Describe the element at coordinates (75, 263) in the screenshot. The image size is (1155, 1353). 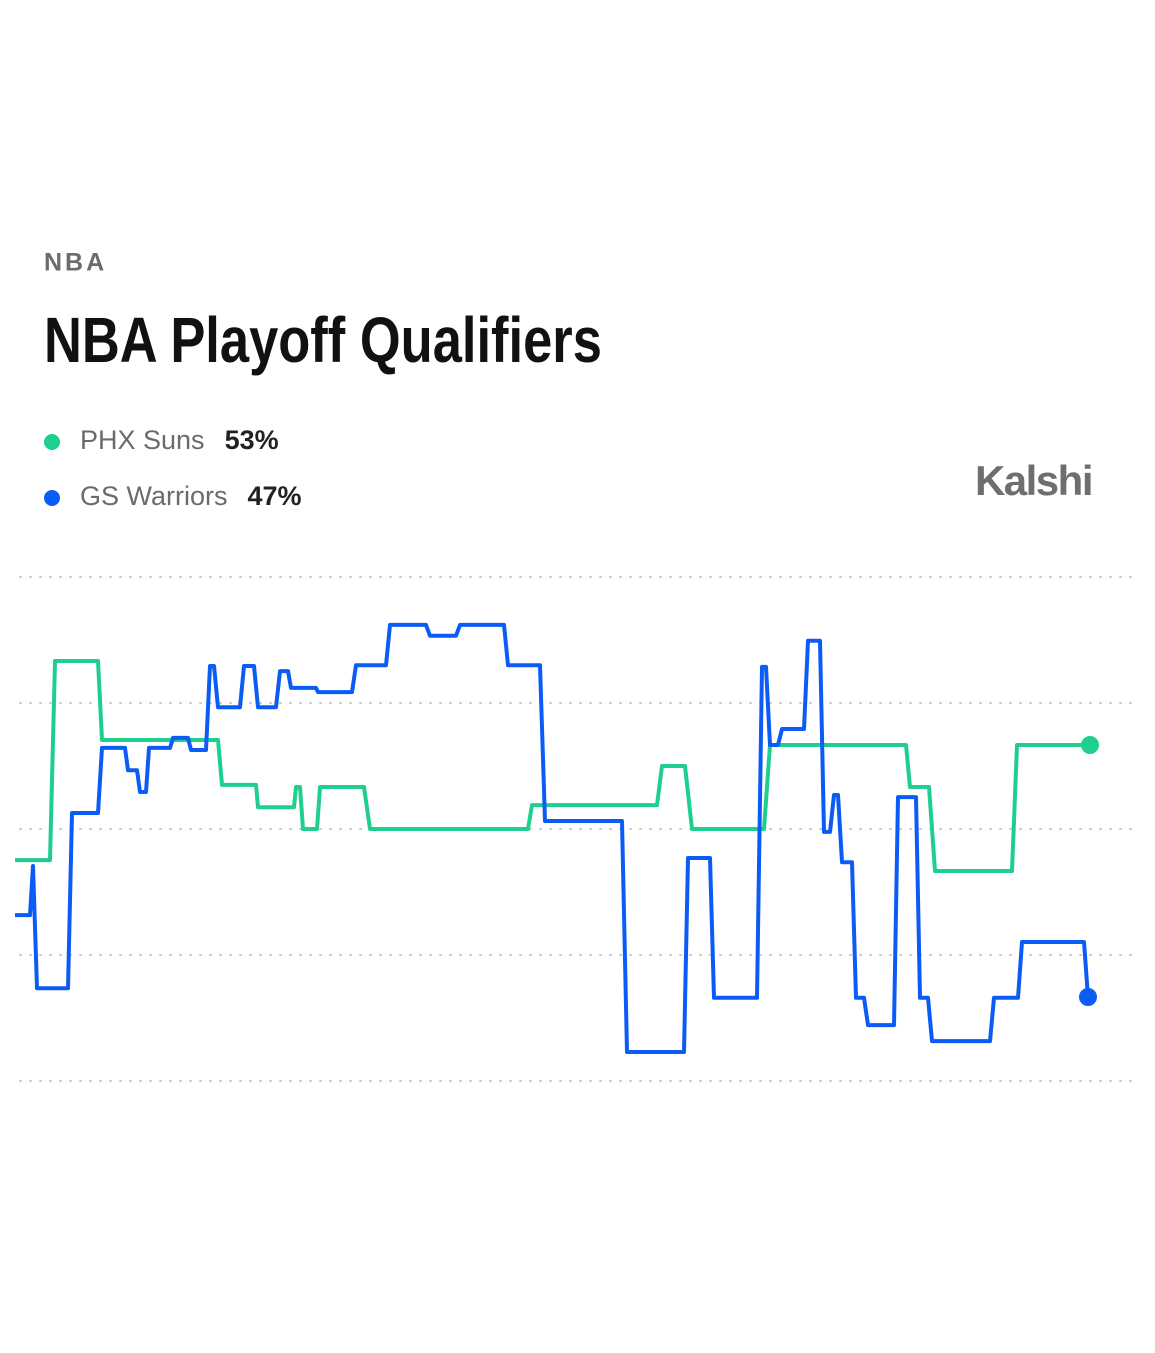
I see `category-label: NBA` at that location.